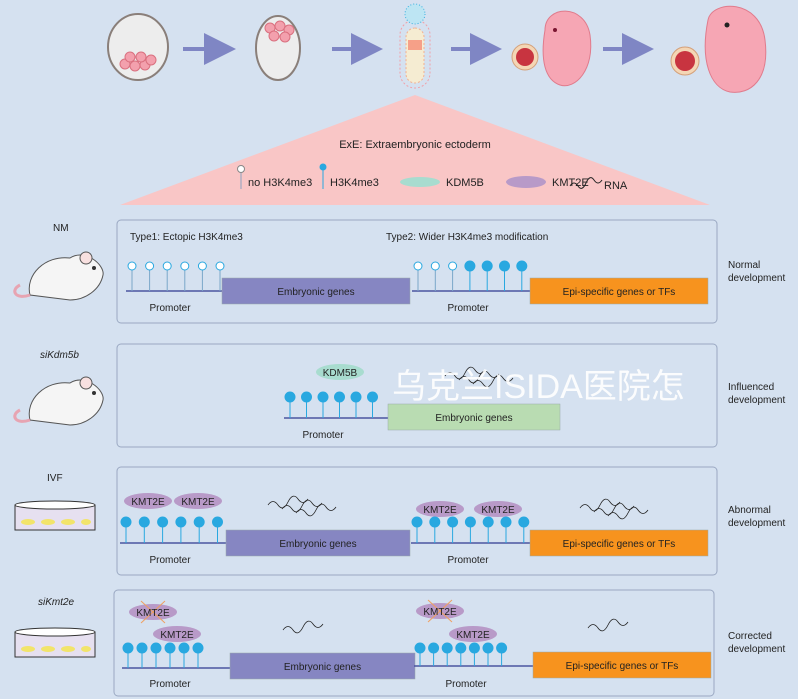 This screenshot has height=699, width=798. What do you see at coordinates (467, 237) in the screenshot?
I see `type2-label: Type2: Wider H3K4me3 modification` at bounding box center [467, 237].